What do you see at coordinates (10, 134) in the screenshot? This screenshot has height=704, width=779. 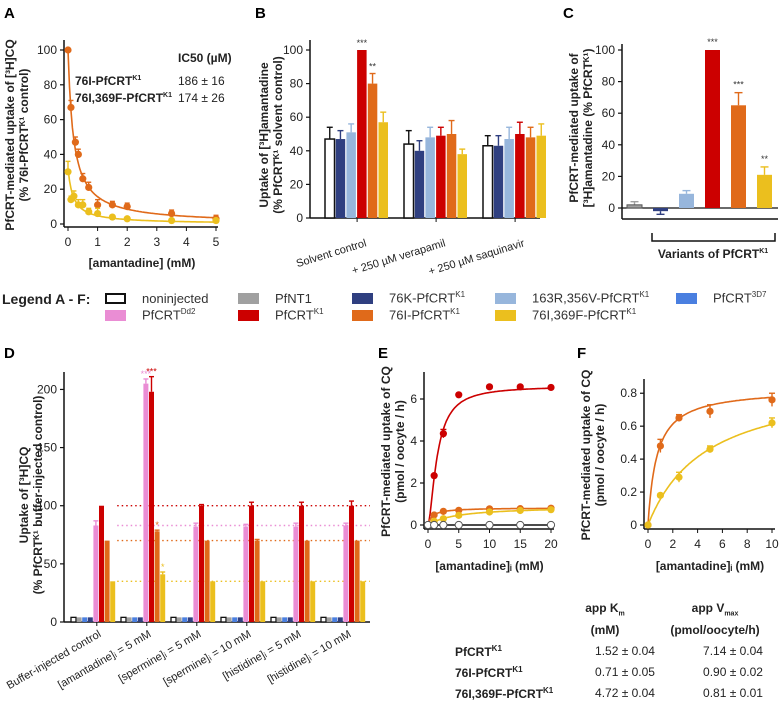 I see `y-axis-label-line1: PfCRT-mediated uptake of [³H]CQ` at bounding box center [10, 134].